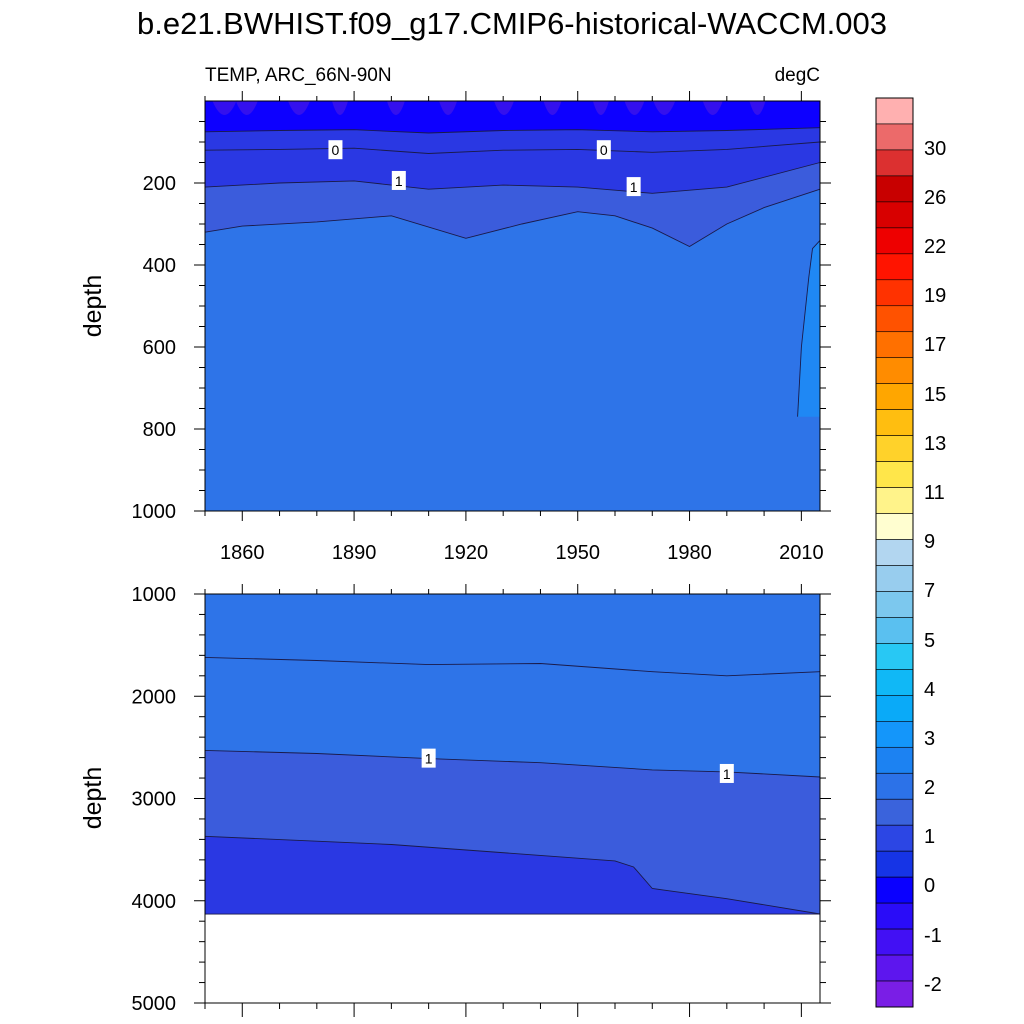 This screenshot has width=1024, height=1024. I want to click on upper-y-axis-label: depth, so click(93, 306).